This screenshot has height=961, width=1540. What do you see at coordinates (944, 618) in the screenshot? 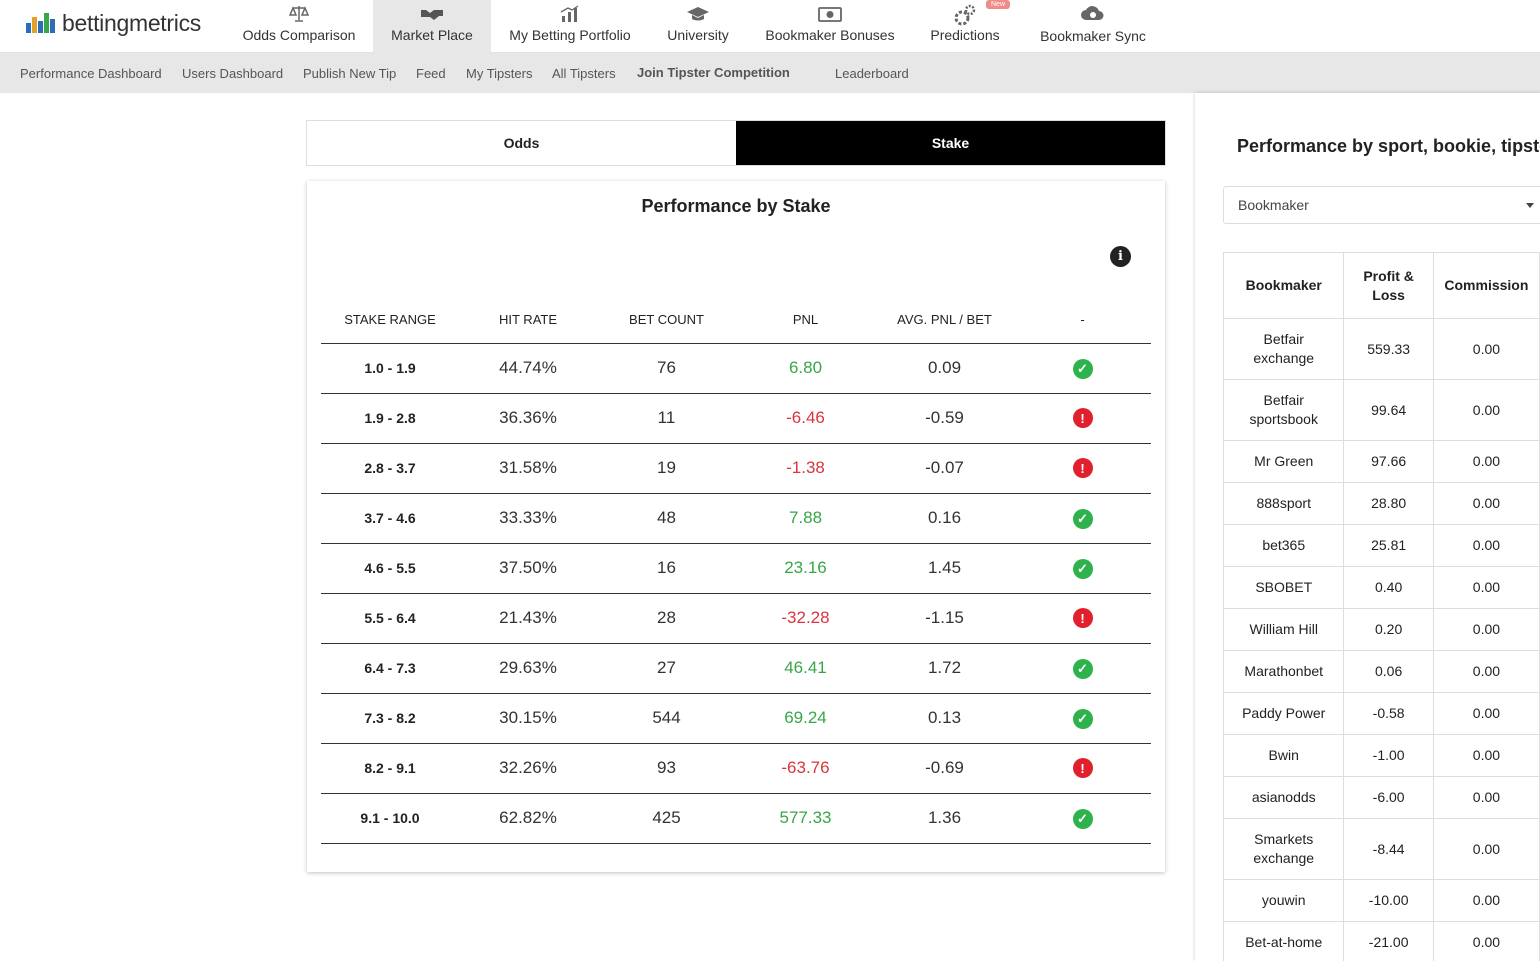
I see `cell-avg-pnl: -1.15` at bounding box center [944, 618].